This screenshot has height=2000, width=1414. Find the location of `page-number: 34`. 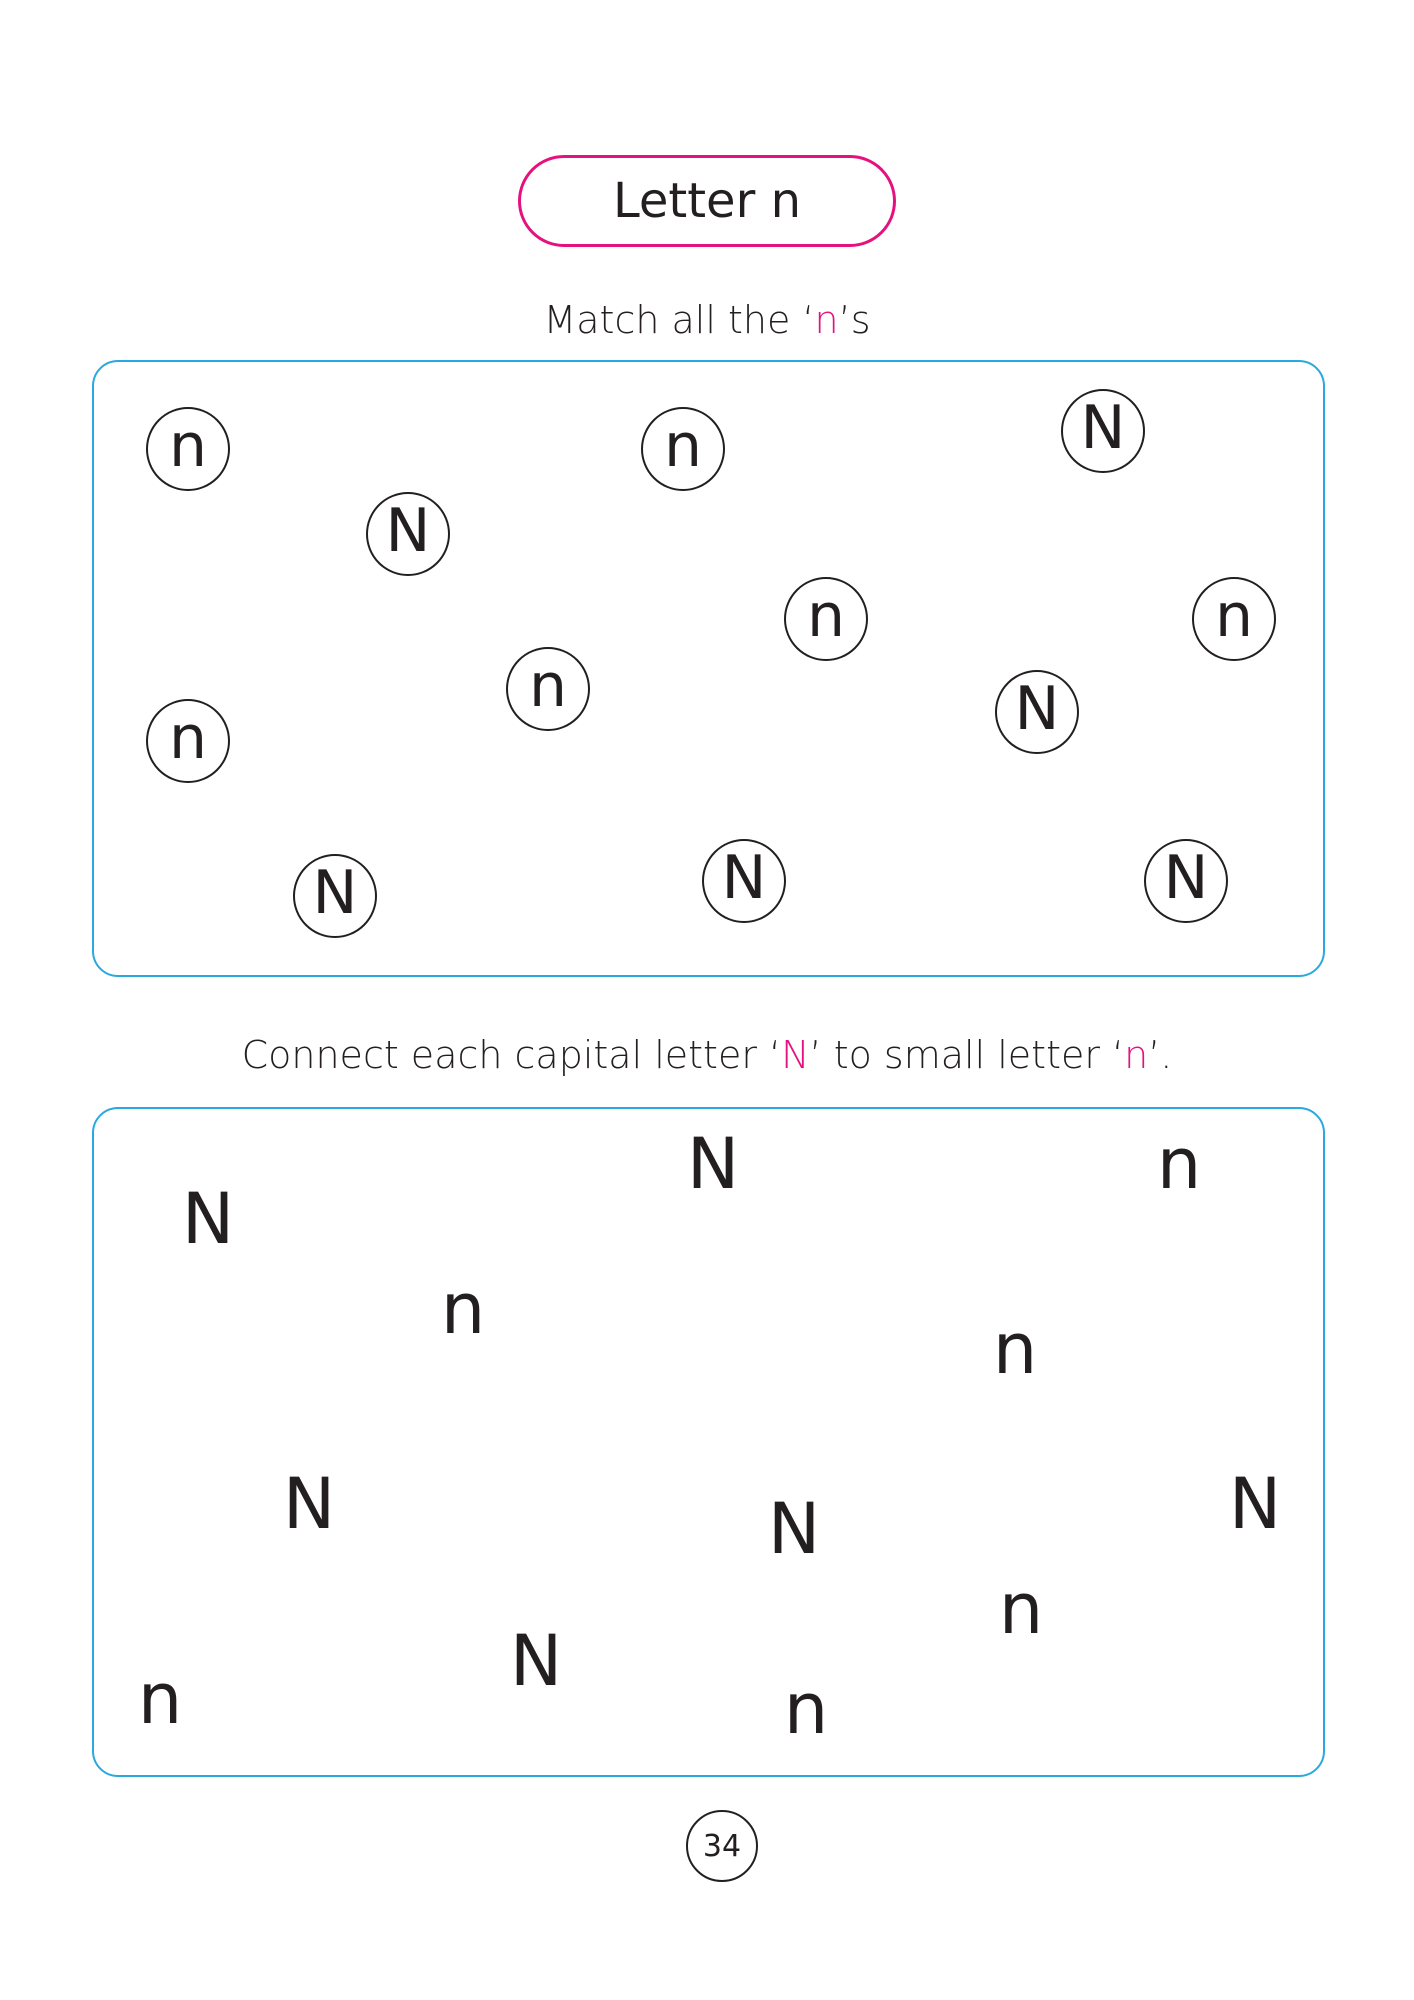

page-number: 34 is located at coordinates (722, 1846).